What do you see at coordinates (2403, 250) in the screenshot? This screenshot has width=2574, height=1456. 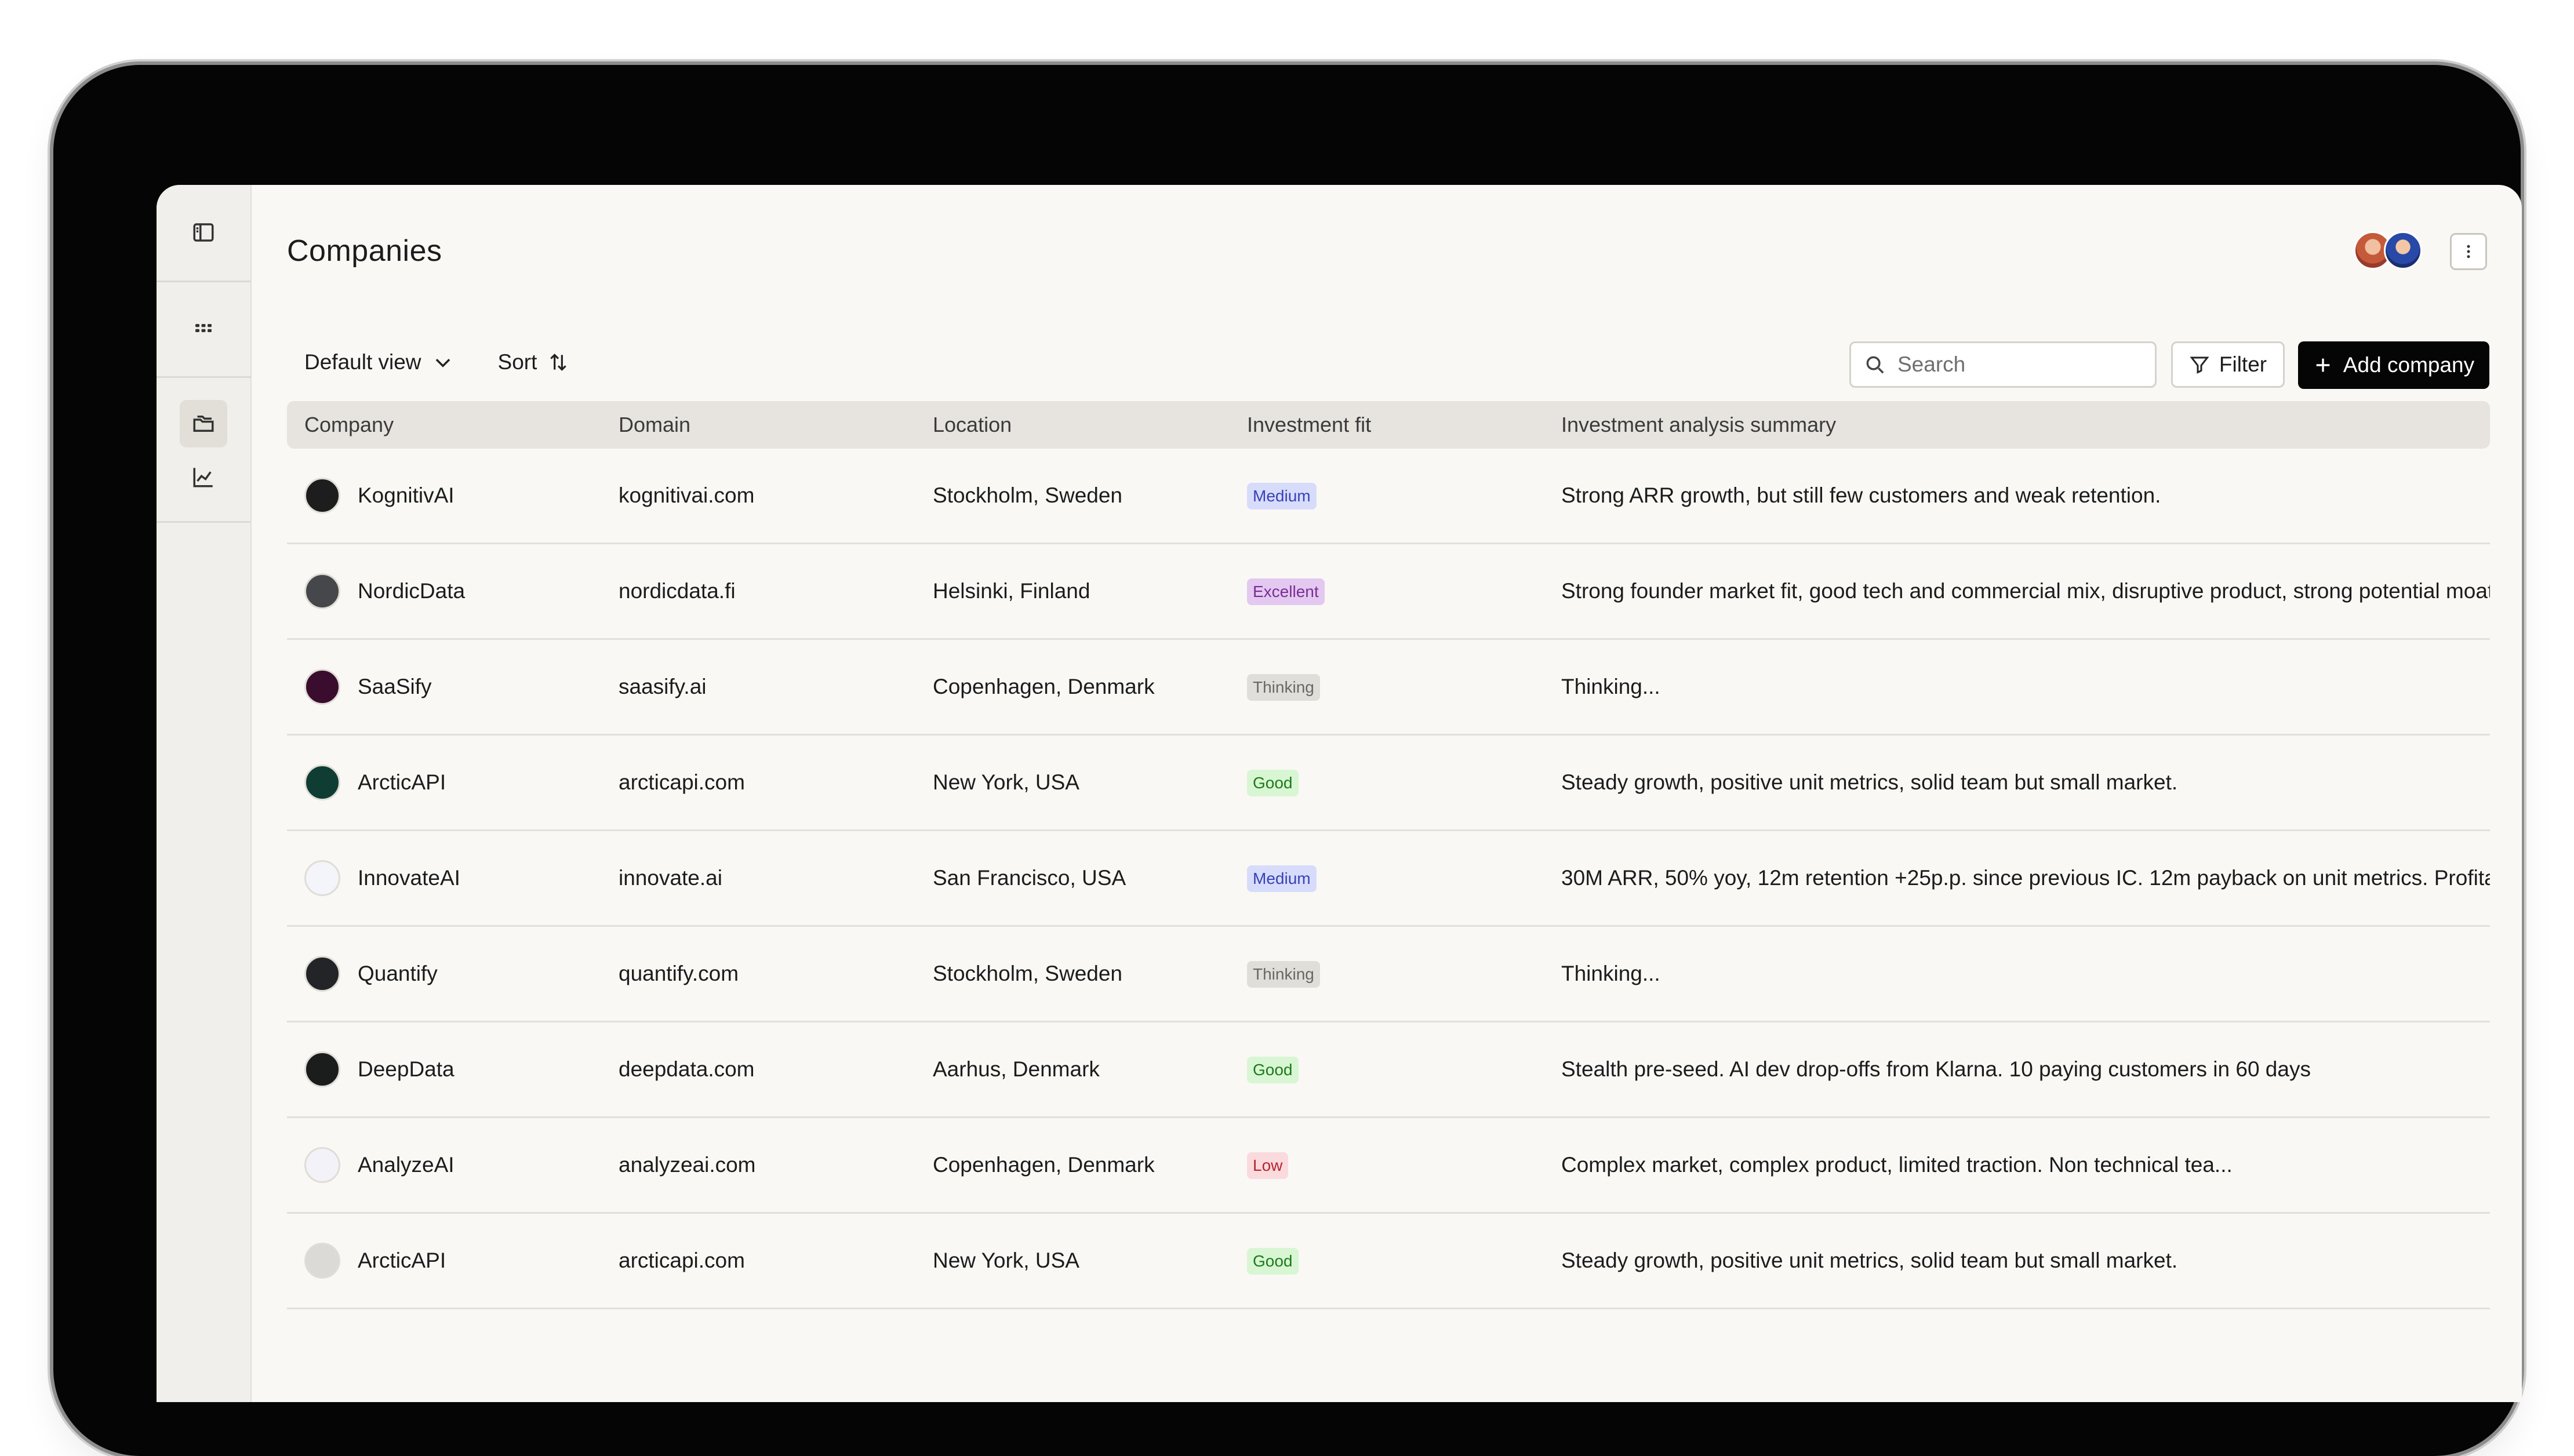 I see `avatar` at bounding box center [2403, 250].